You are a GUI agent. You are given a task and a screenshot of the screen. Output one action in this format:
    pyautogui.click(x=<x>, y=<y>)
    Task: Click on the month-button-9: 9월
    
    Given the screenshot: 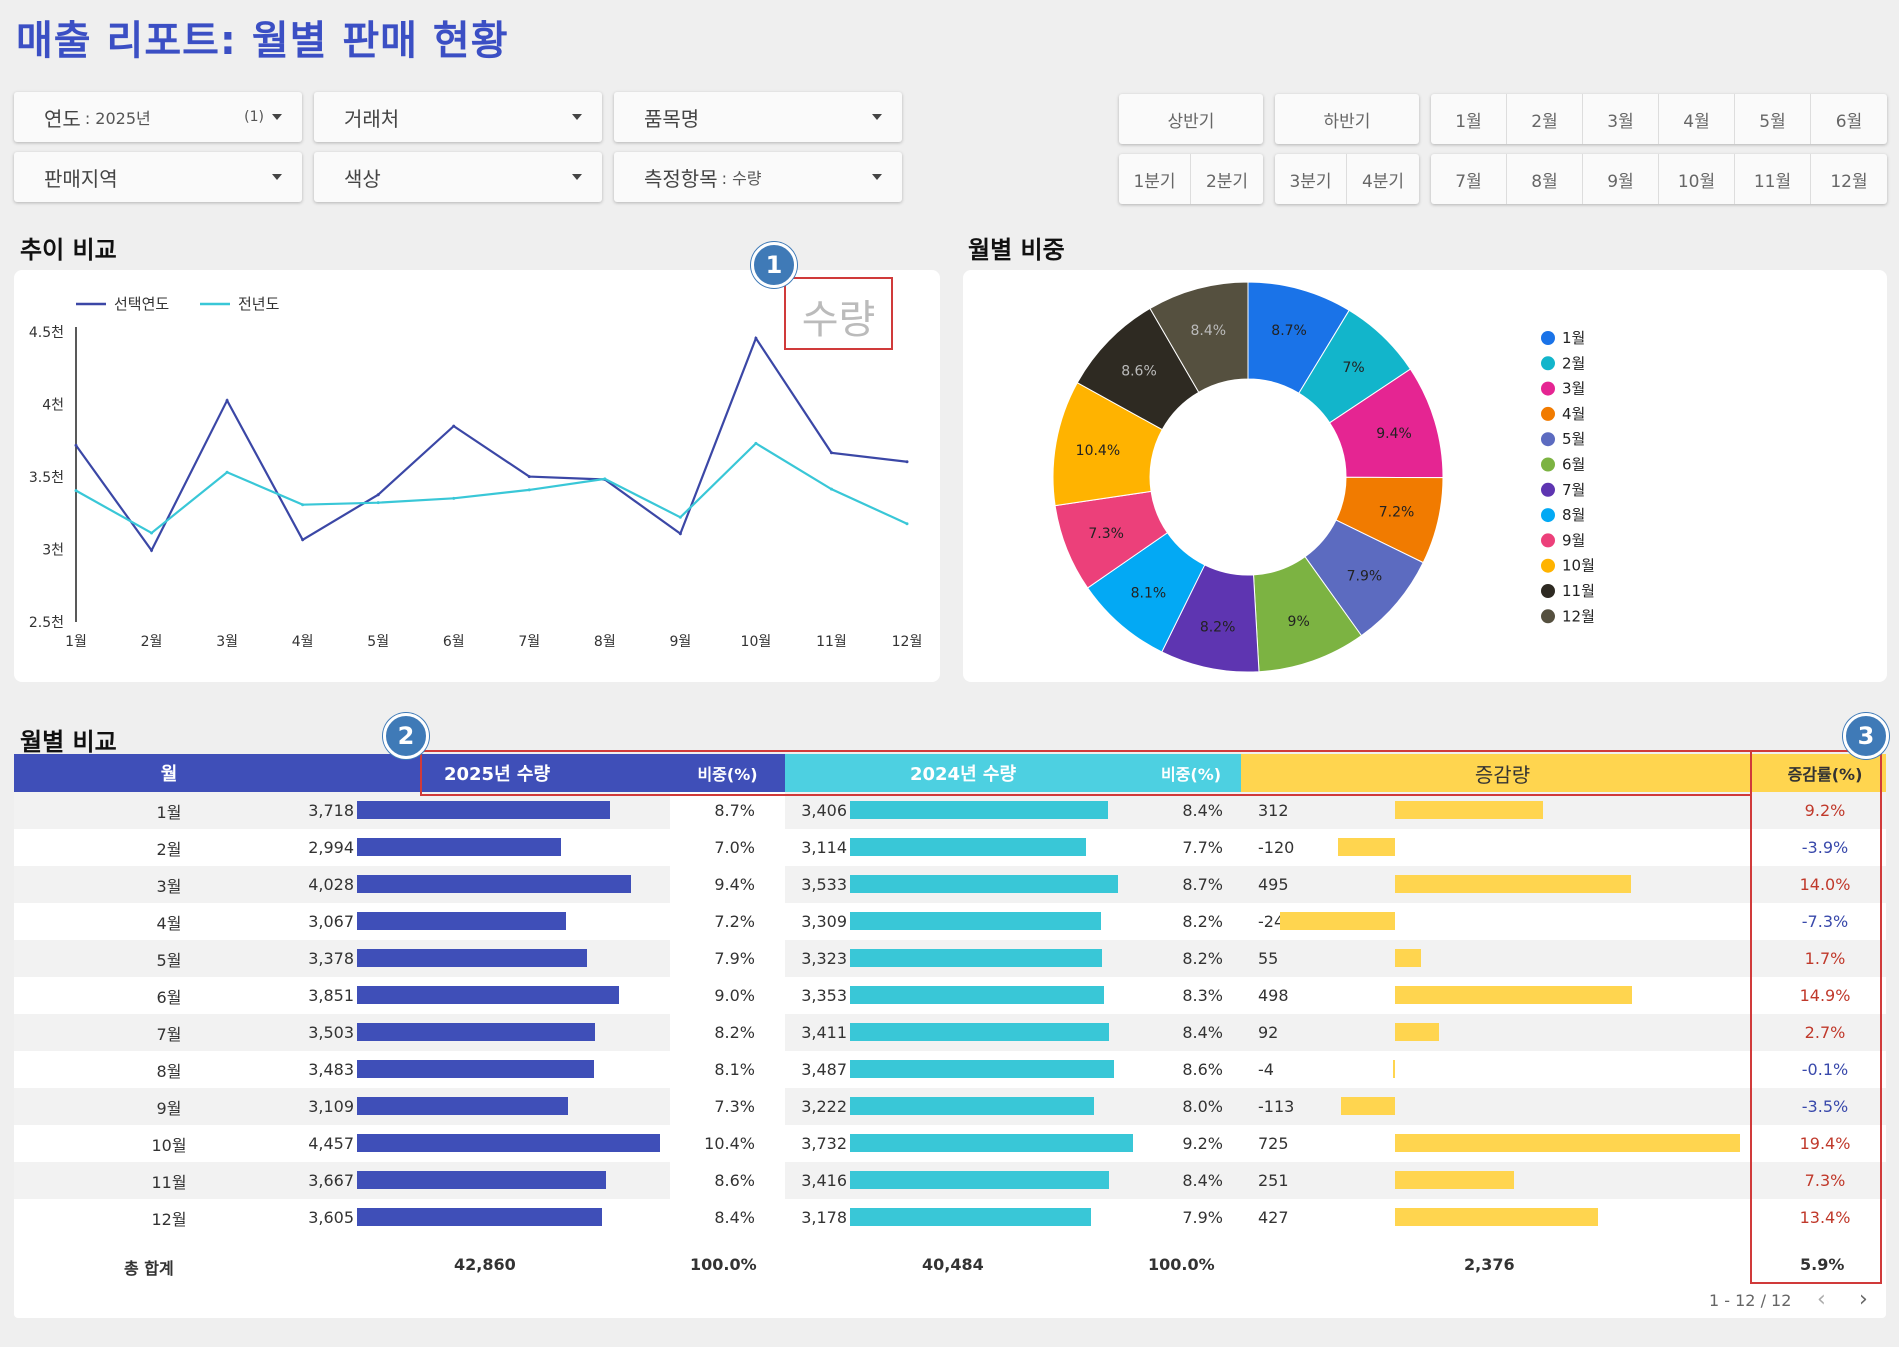 What is the action you would take?
    pyautogui.click(x=1621, y=179)
    